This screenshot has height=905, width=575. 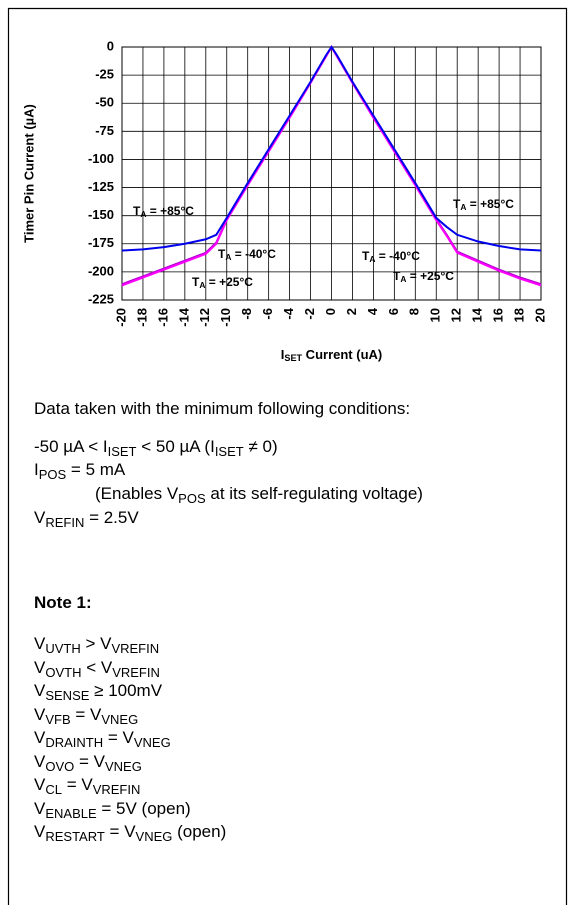 I want to click on text-line: VSENSE ≥ 100mV, so click(x=98, y=692).